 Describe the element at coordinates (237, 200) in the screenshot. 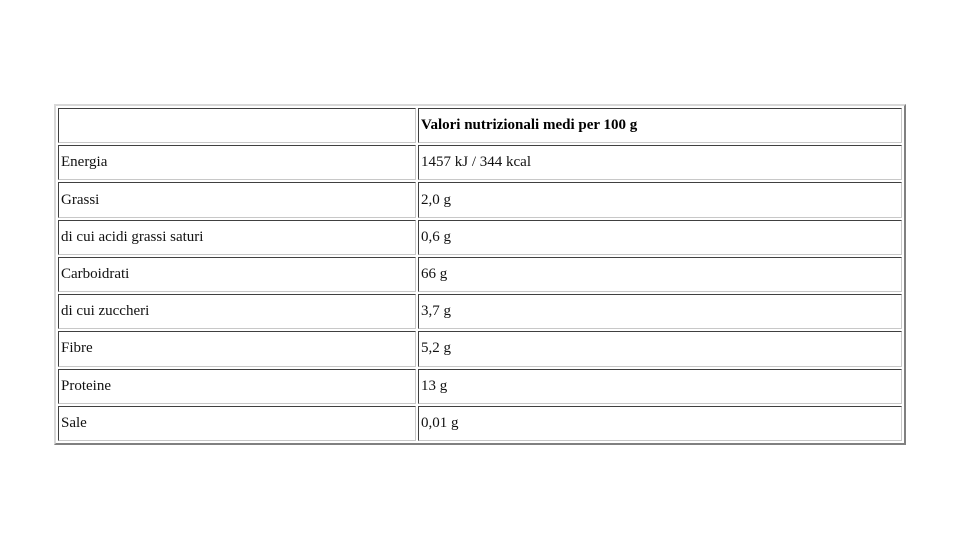

I see `nutrient-name-cell: Grassi` at that location.